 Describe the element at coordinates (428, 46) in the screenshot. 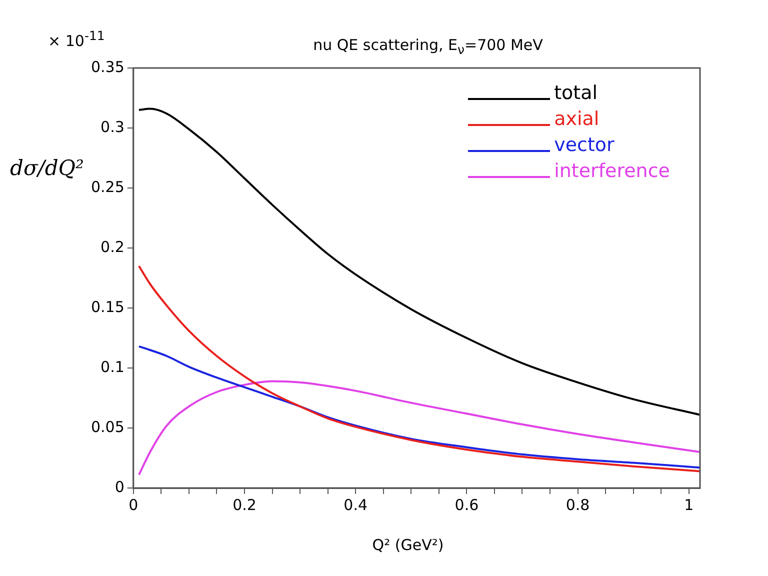

I see `chart-title: nu QE scattering, E$_{ν}$=700 MeV` at that location.